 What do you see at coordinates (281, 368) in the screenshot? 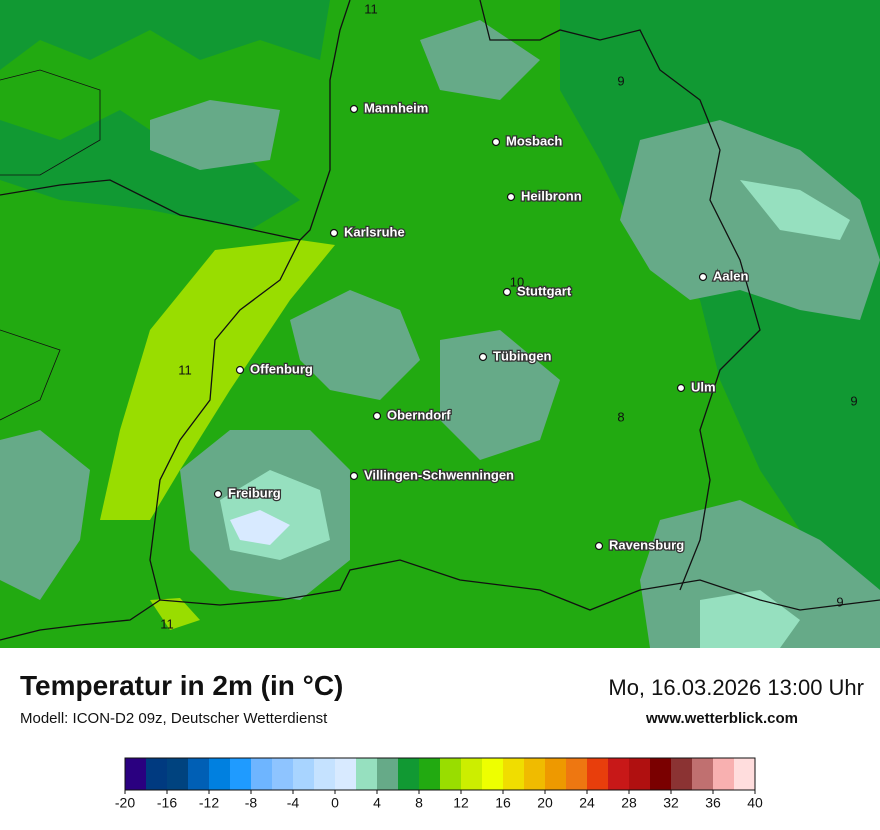
I see `city-label: Offenburg` at bounding box center [281, 368].